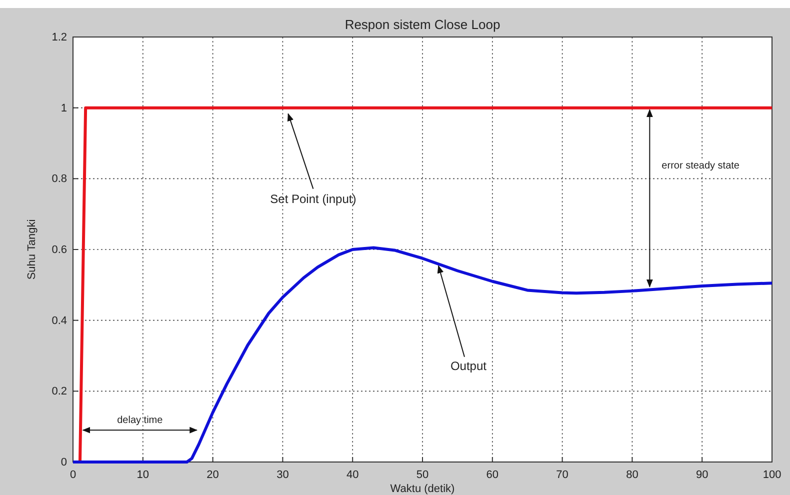  I want to click on x-tick-label: 50, so click(422, 474).